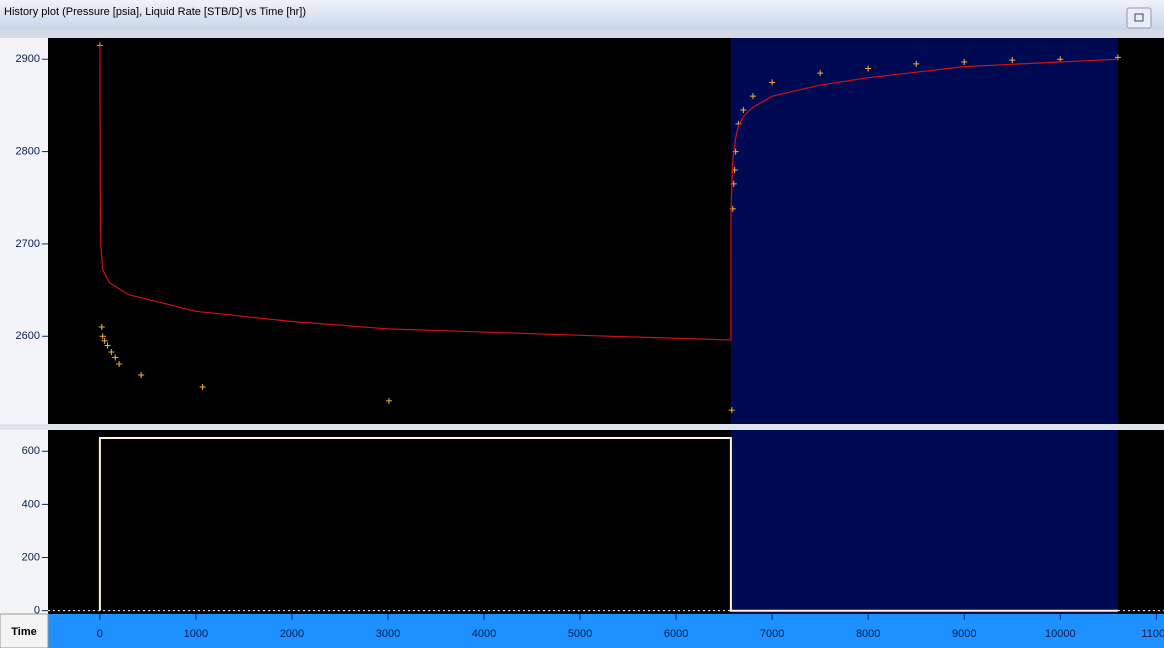 The image size is (1164, 648). I want to click on restore-button, so click(1139, 18).